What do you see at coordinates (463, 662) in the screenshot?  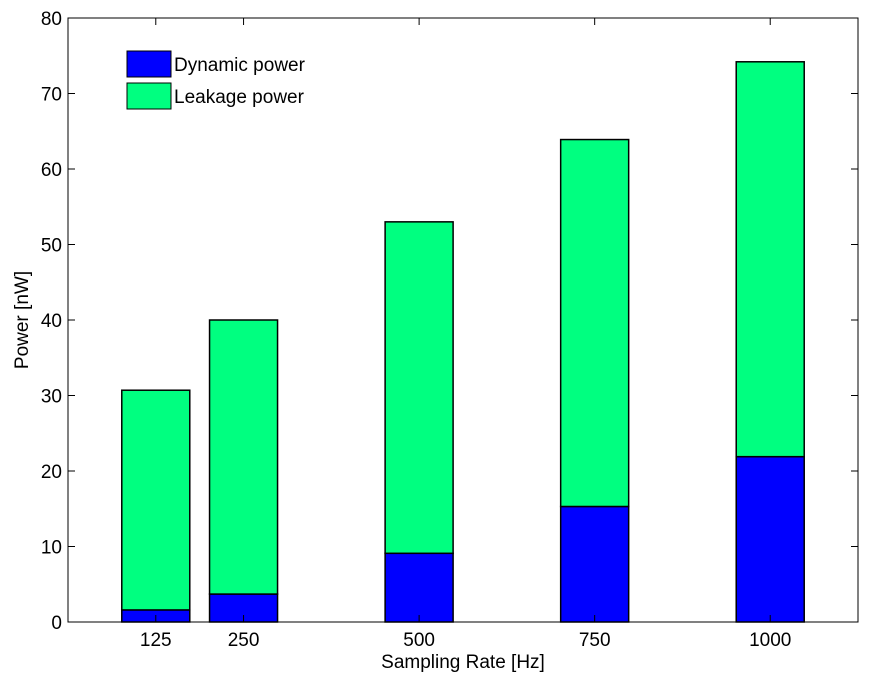 I see `x-axis-label: Sampling Rate [Hz]` at bounding box center [463, 662].